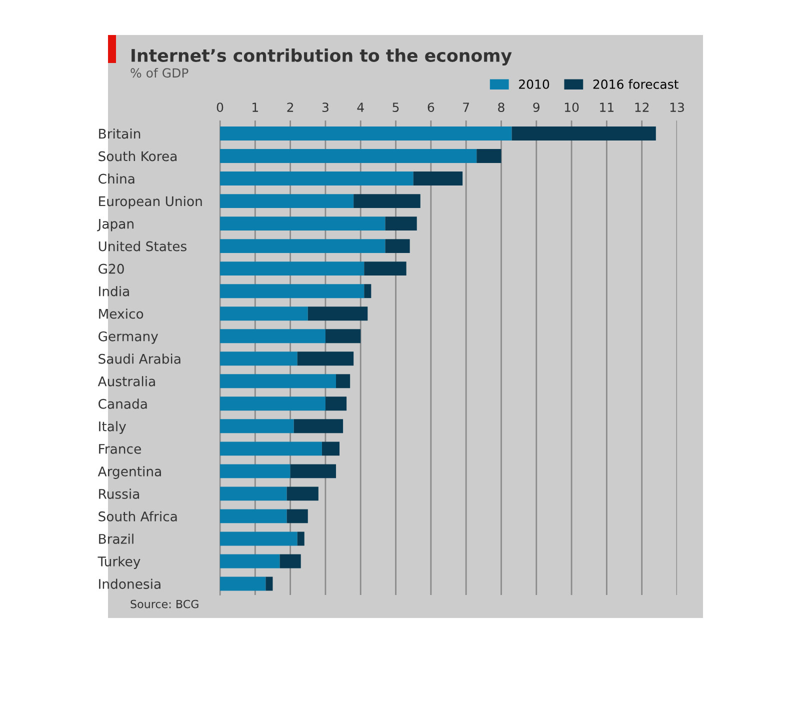 The height and width of the screenshot is (712, 810). Describe the element at coordinates (255, 107) in the screenshot. I see `x-tick-label: 1` at that location.